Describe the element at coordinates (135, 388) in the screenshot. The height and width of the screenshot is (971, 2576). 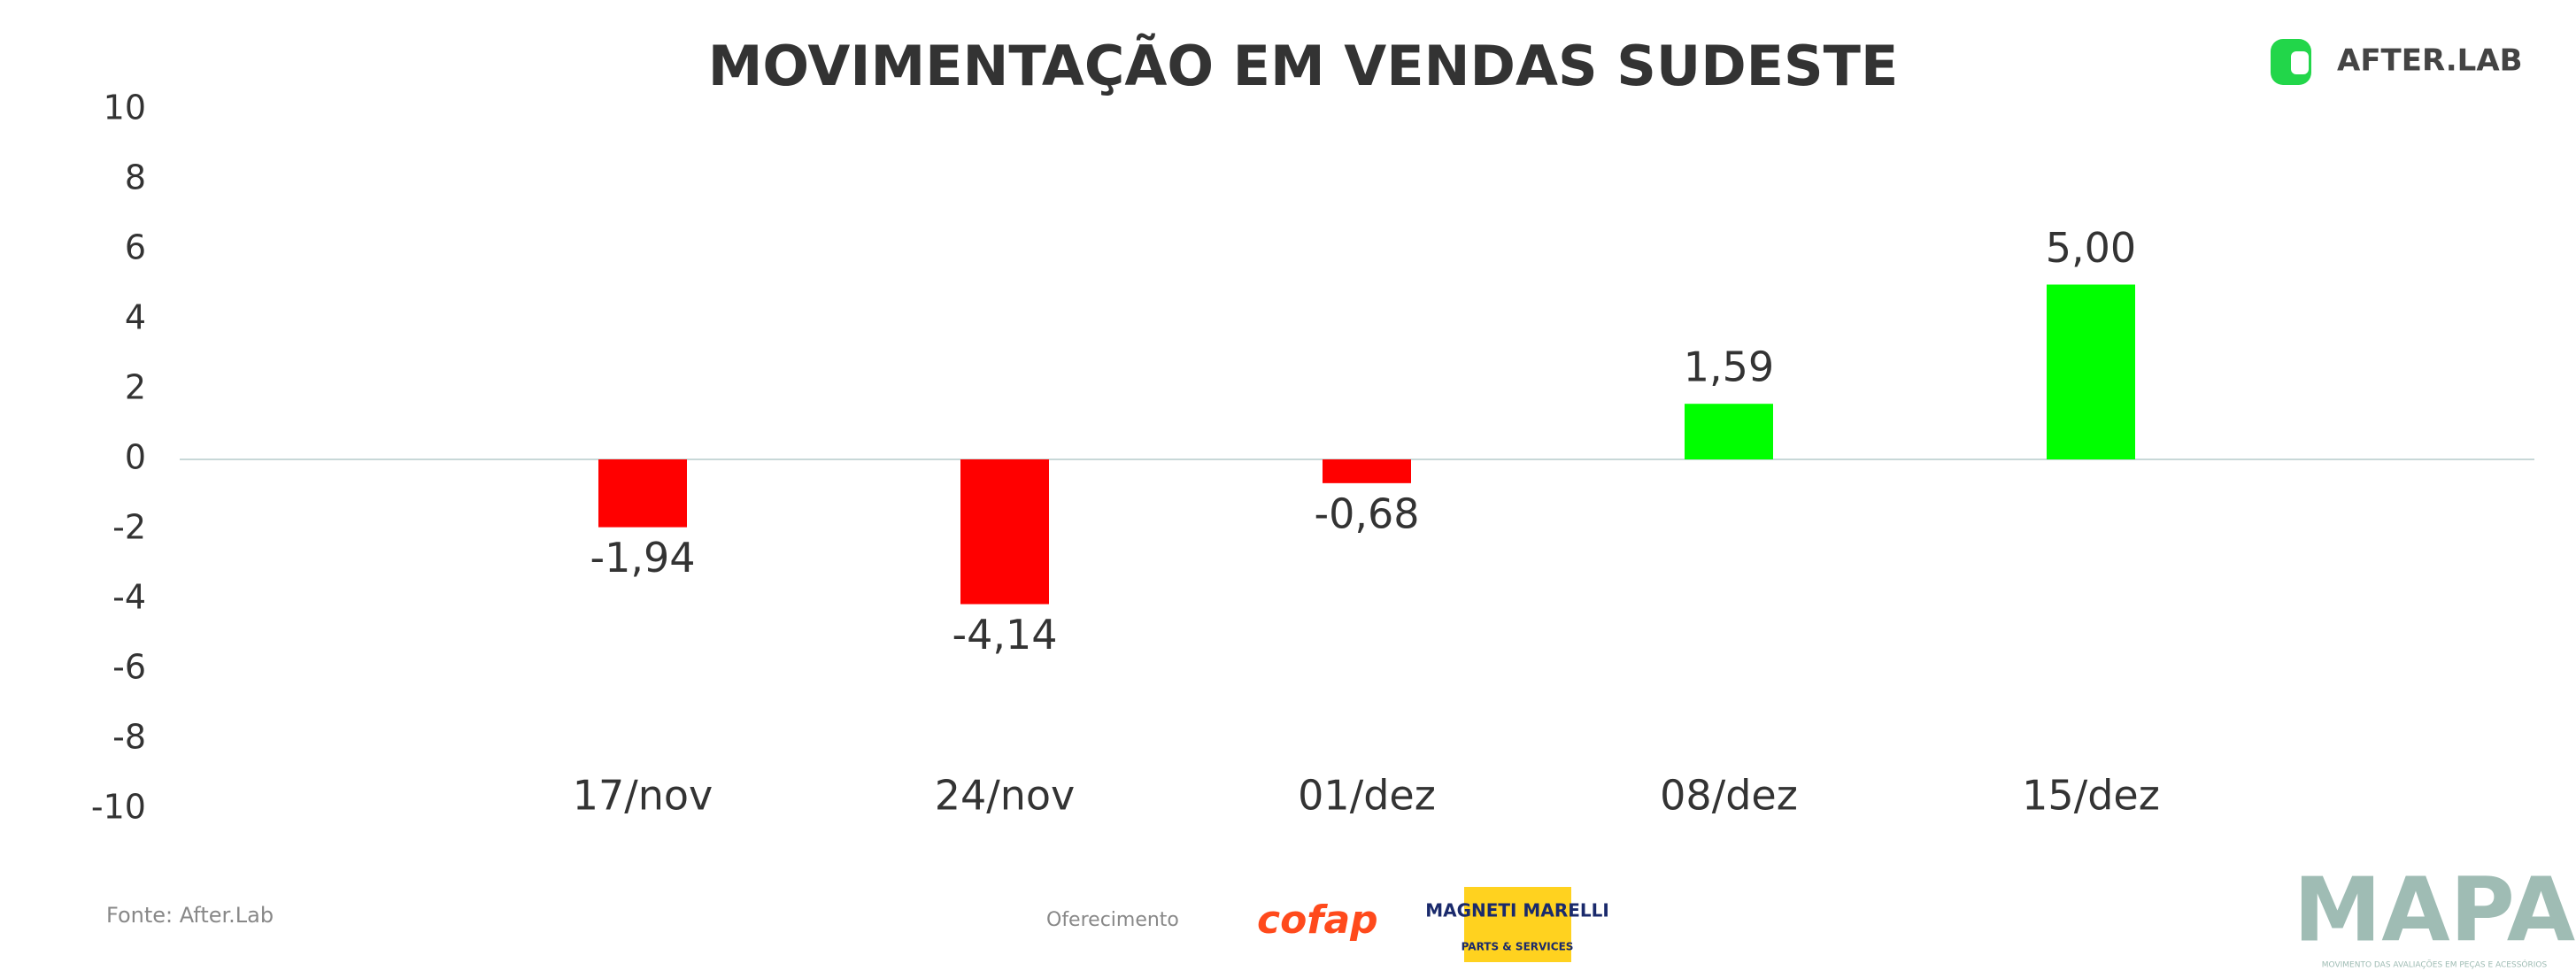
I see `y-tick-label: 2` at that location.